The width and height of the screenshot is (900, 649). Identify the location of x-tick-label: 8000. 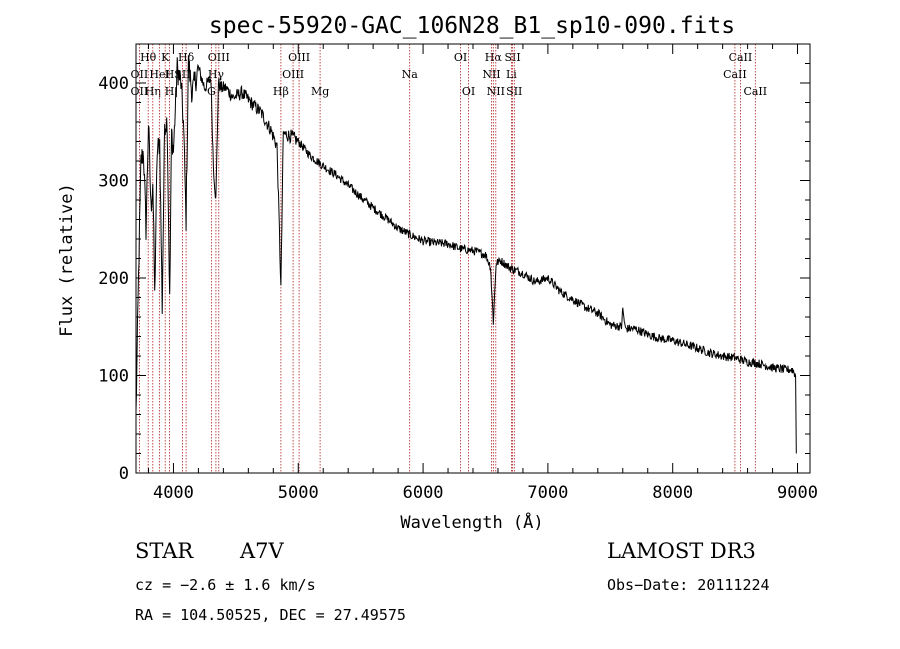
(672, 493).